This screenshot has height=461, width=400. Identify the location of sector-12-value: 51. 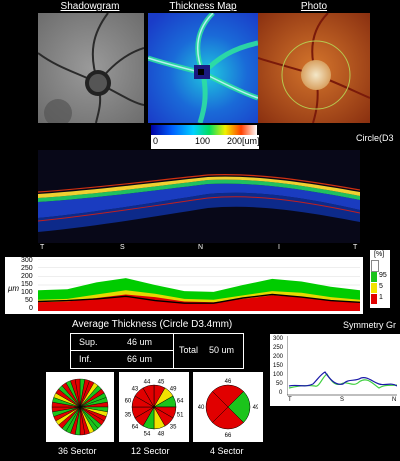
(180, 415).